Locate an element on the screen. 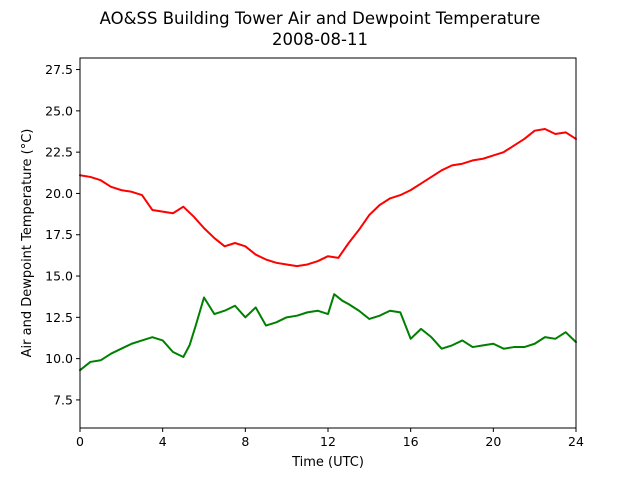  x-tick-label: 0 is located at coordinates (80, 441).